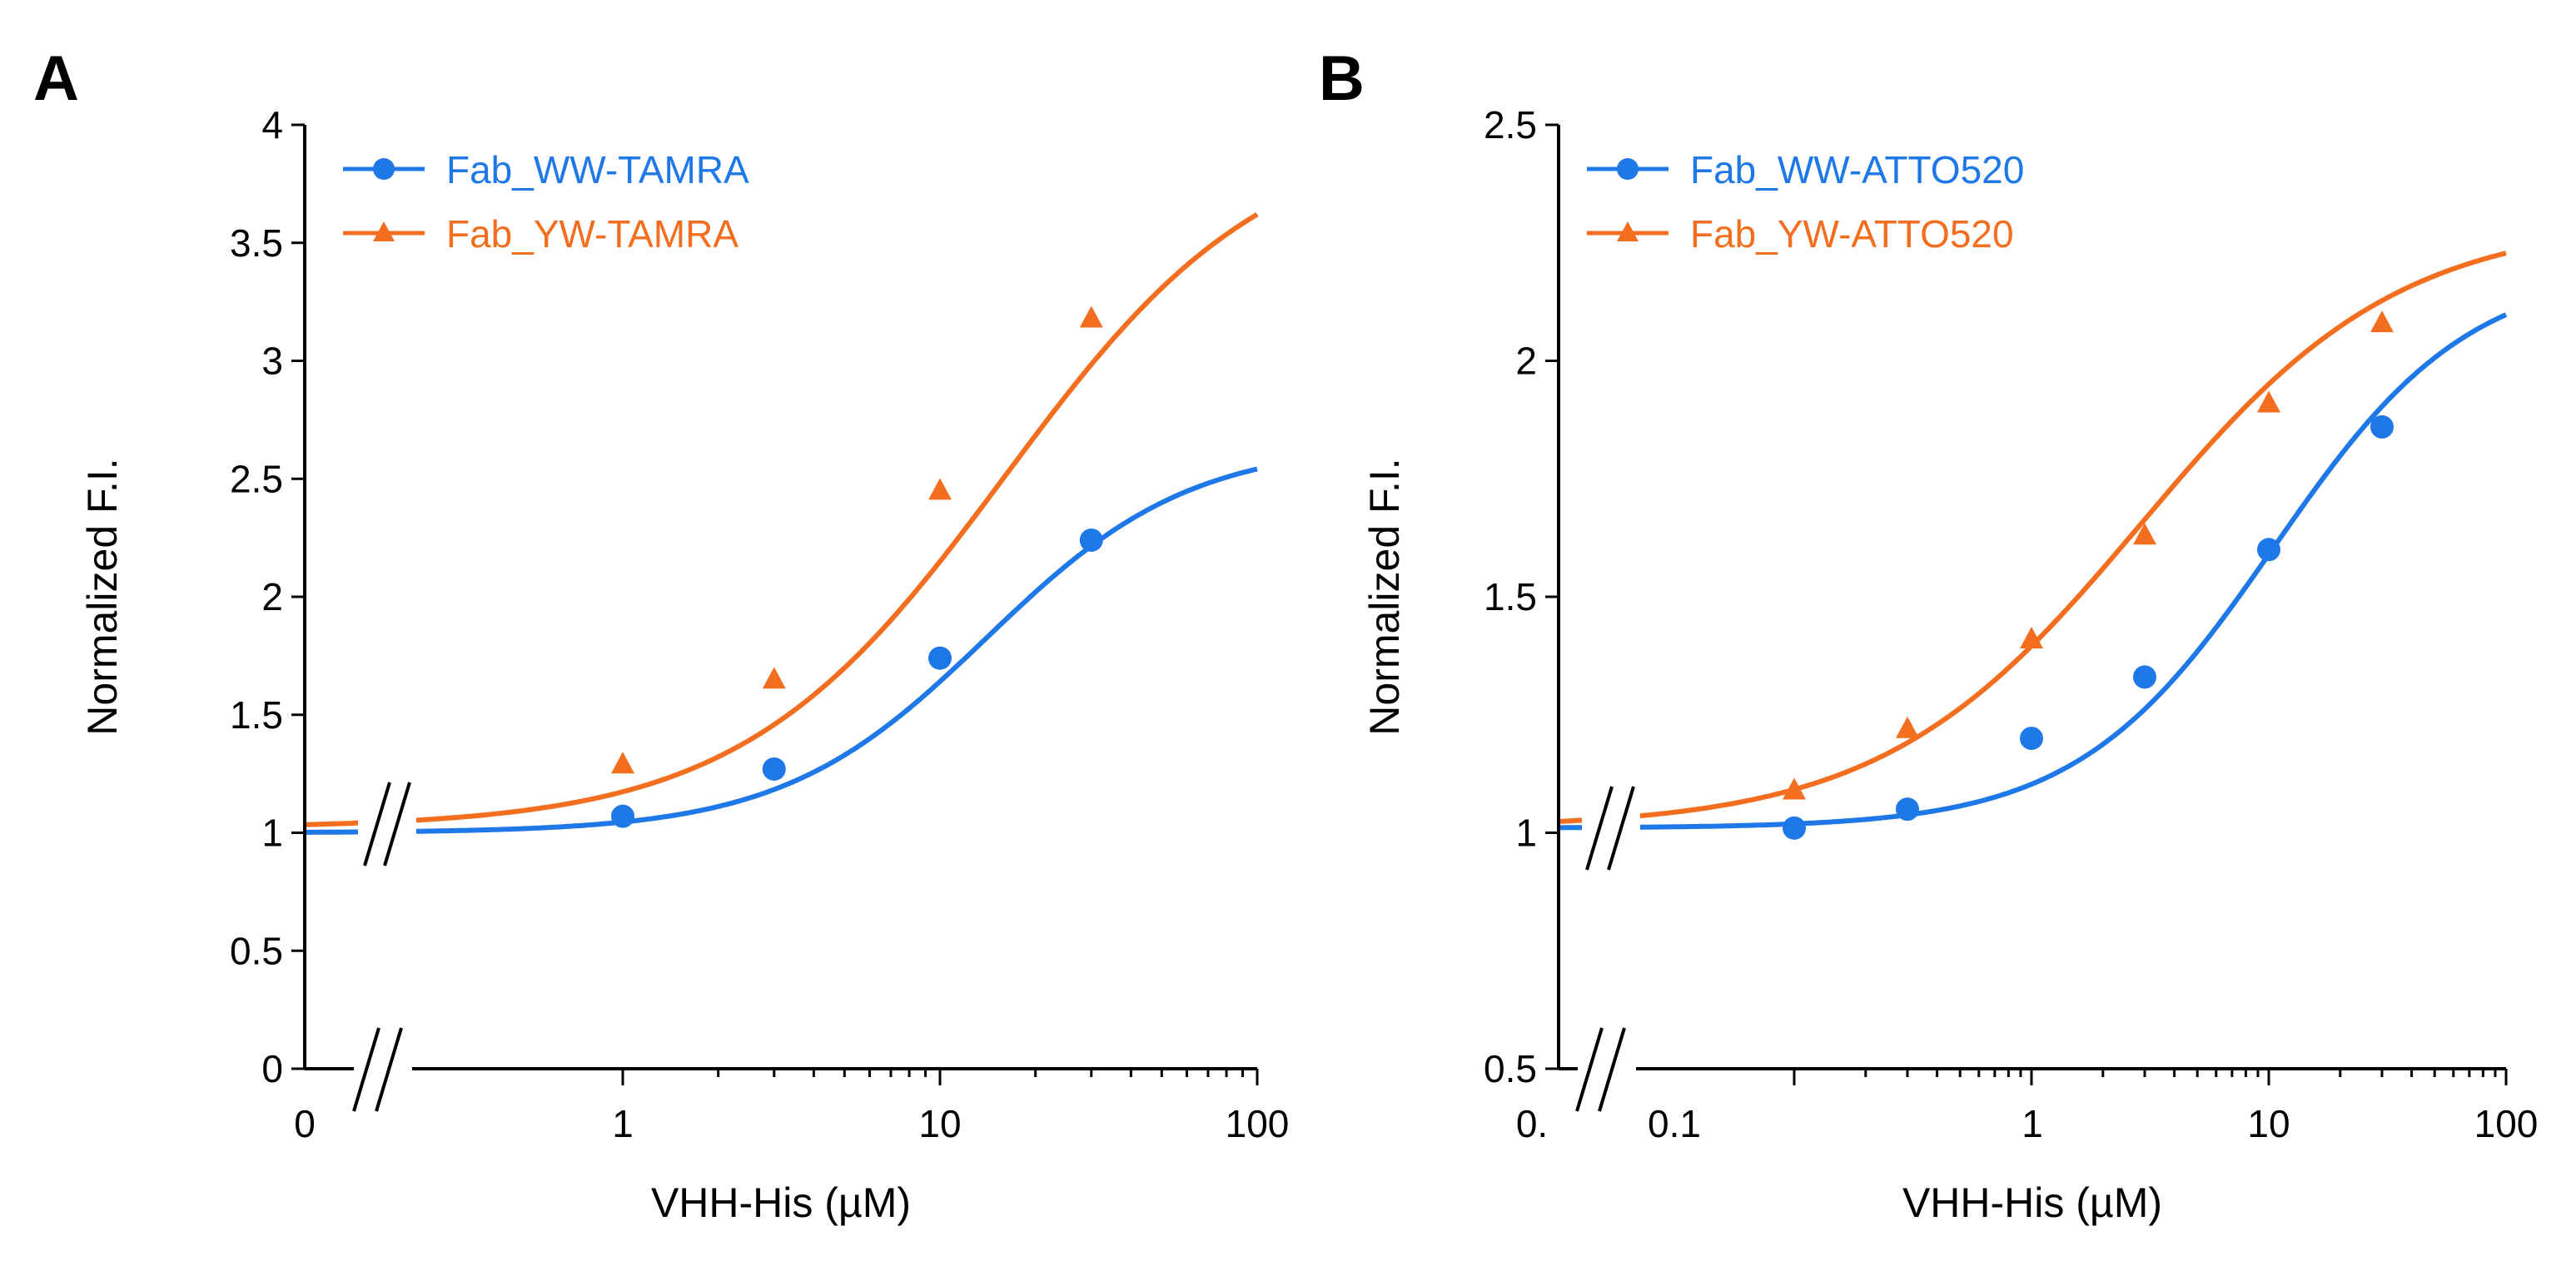 The height and width of the screenshot is (1266, 2576). Describe the element at coordinates (1852, 234) in the screenshot. I see `panel-b-legend-label-2: Fab_YW-ATTO520` at that location.